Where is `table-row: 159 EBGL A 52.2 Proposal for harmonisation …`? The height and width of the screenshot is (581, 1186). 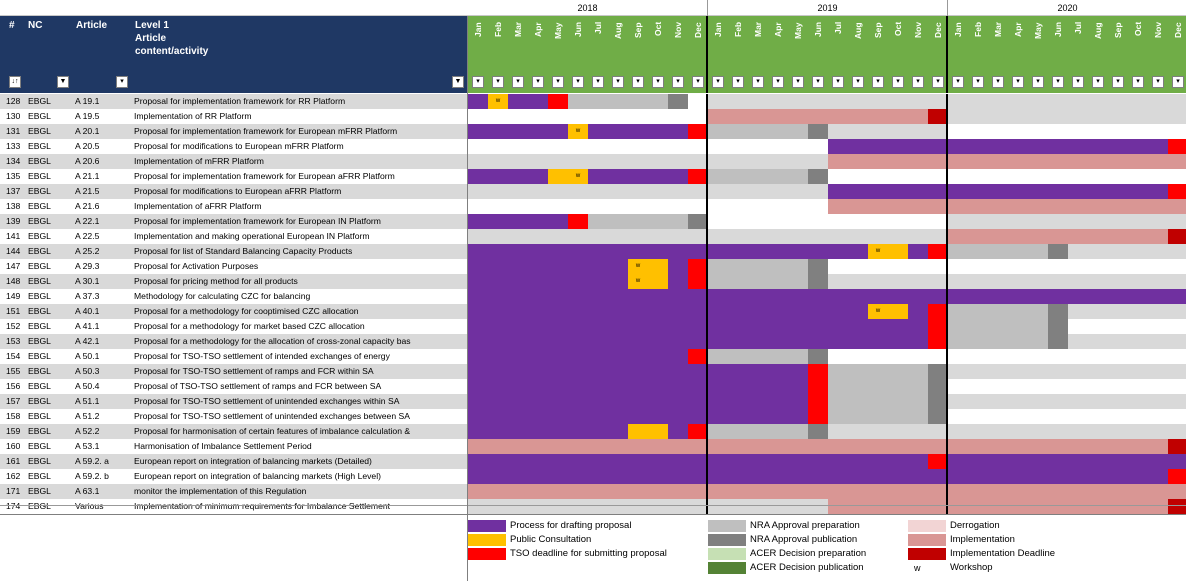 table-row: 159 EBGL A 52.2 Proposal for harmonisation … is located at coordinates (593, 431).